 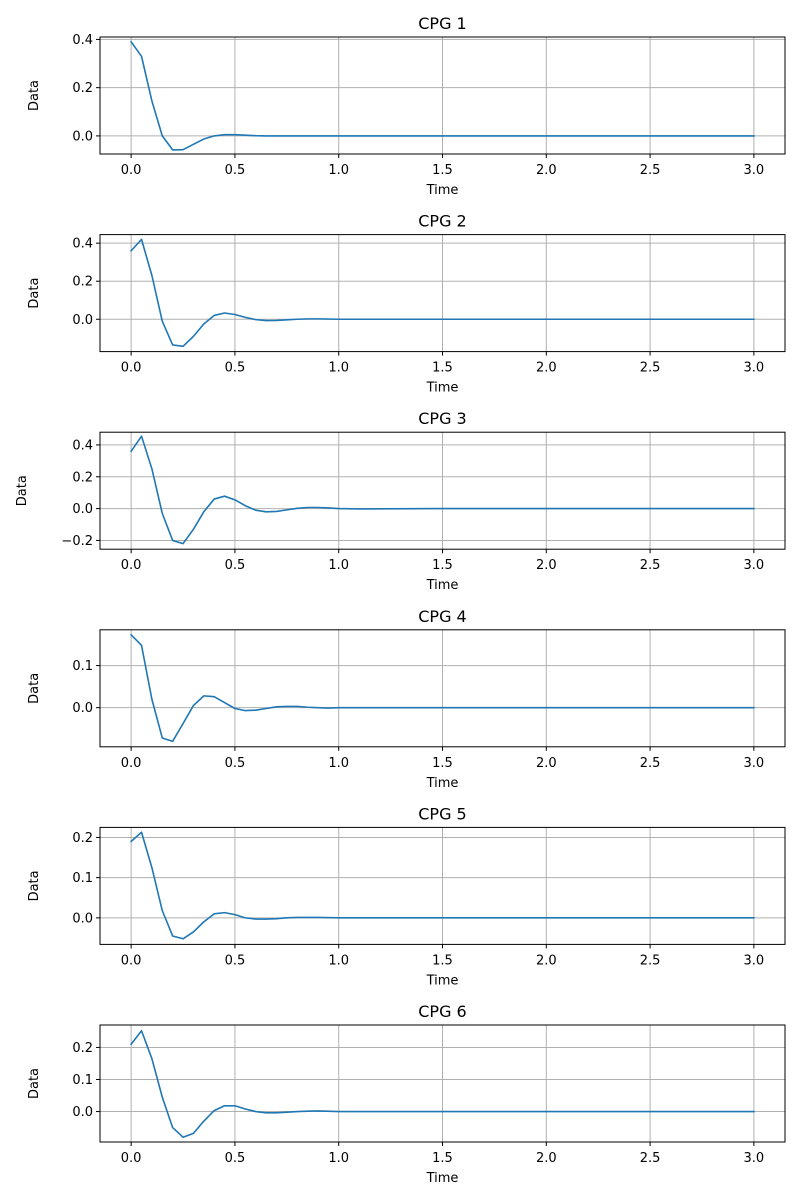 I want to click on subplot-title: CPG 6, so click(x=442, y=1011).